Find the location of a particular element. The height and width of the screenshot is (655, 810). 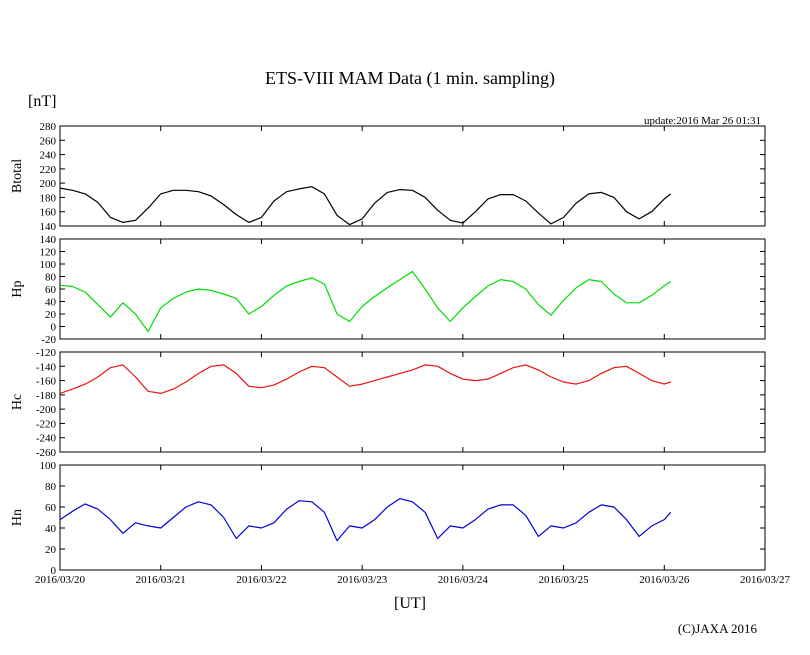

hc-ytick-label: -160 is located at coordinates (46, 382).